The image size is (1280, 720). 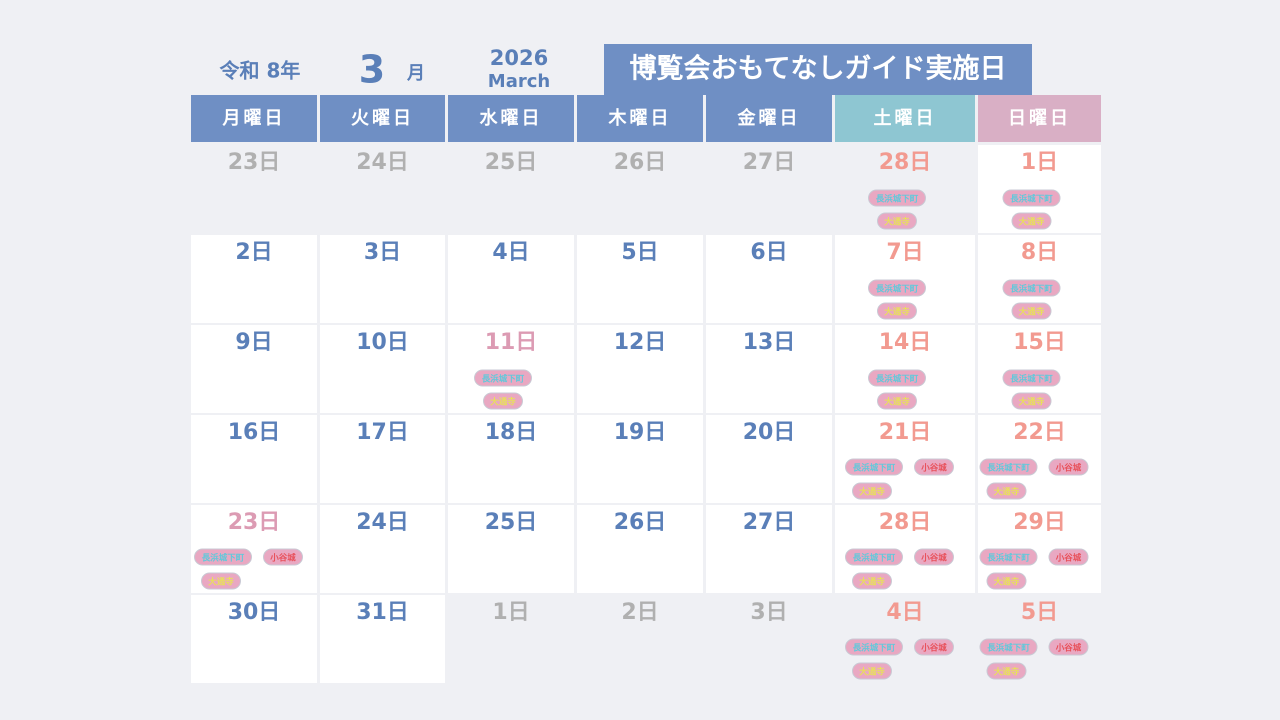 What do you see at coordinates (254, 432) in the screenshot?
I see `day-number: 16日` at bounding box center [254, 432].